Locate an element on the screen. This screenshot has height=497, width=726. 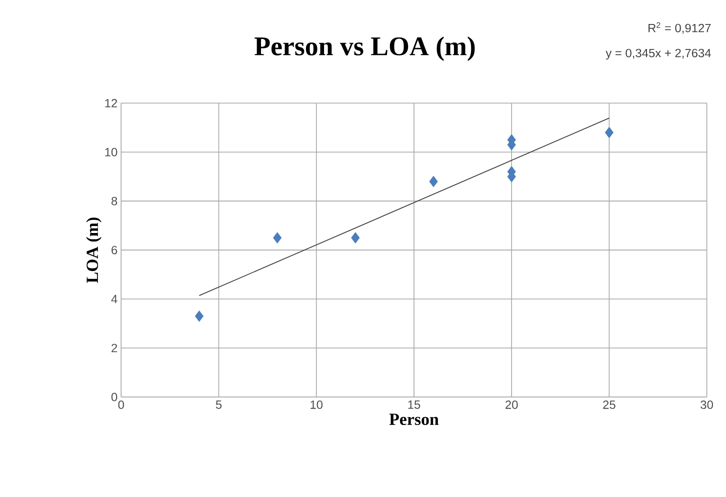
y-tick-label: 4 is located at coordinates (114, 299).